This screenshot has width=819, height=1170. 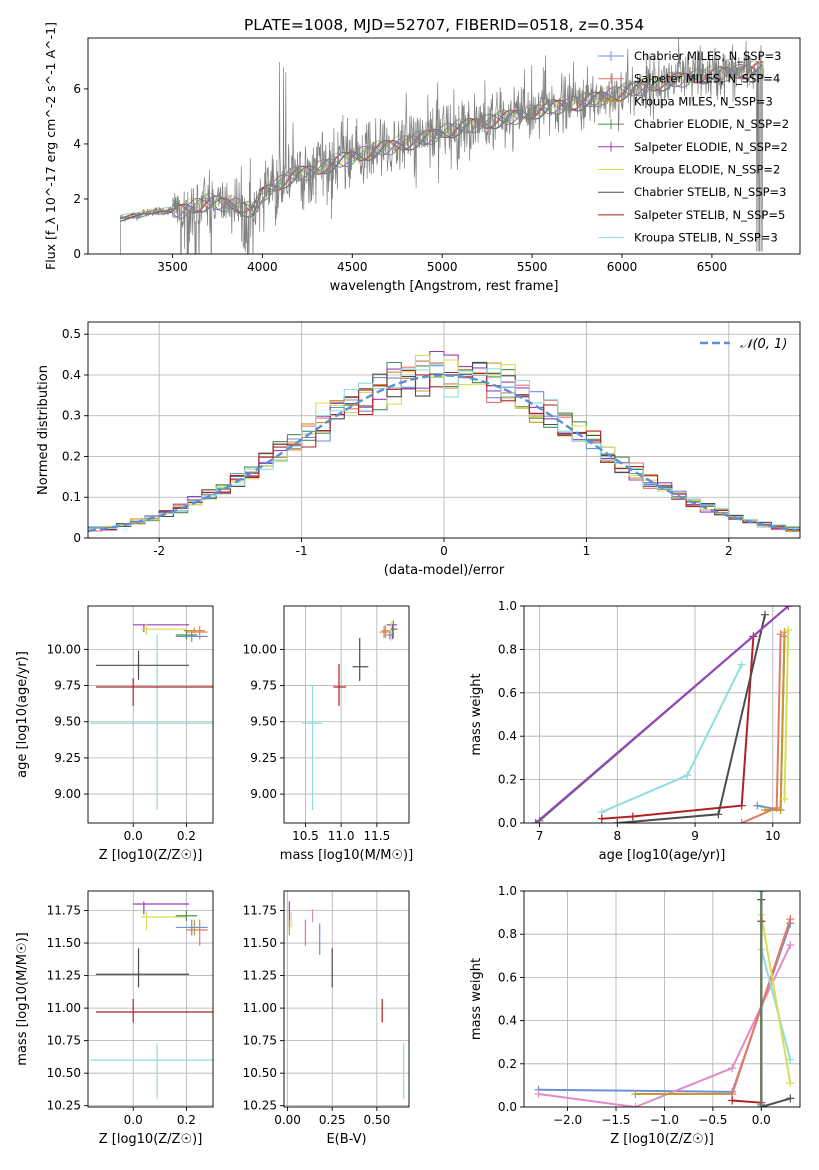 What do you see at coordinates (707, 170) in the screenshot?
I see `legend-label: Kroupa ELODIE, N_SSP=2` at bounding box center [707, 170].